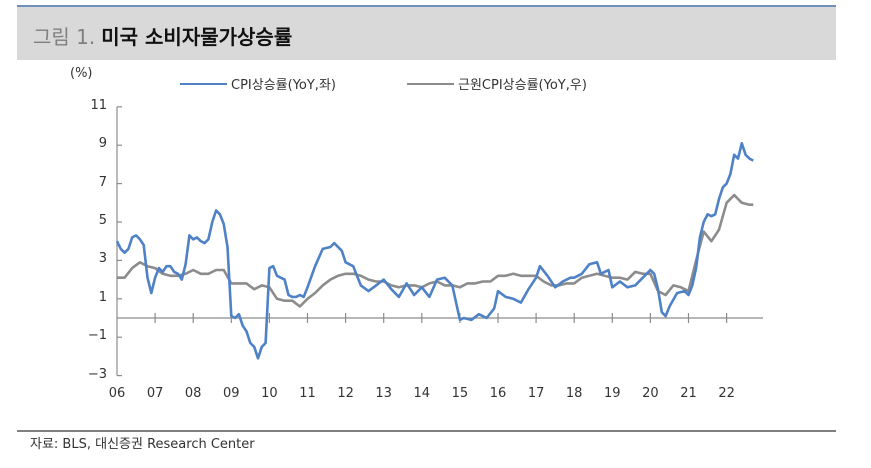 The image size is (871, 468). What do you see at coordinates (117, 393) in the screenshot?
I see `x-tick-label: 06` at bounding box center [117, 393].